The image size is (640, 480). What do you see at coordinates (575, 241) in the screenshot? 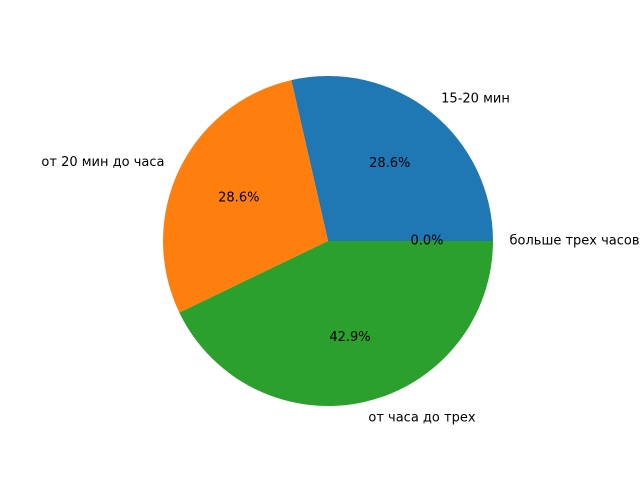
I see `pie-label-4: больше трех часов` at bounding box center [575, 241].